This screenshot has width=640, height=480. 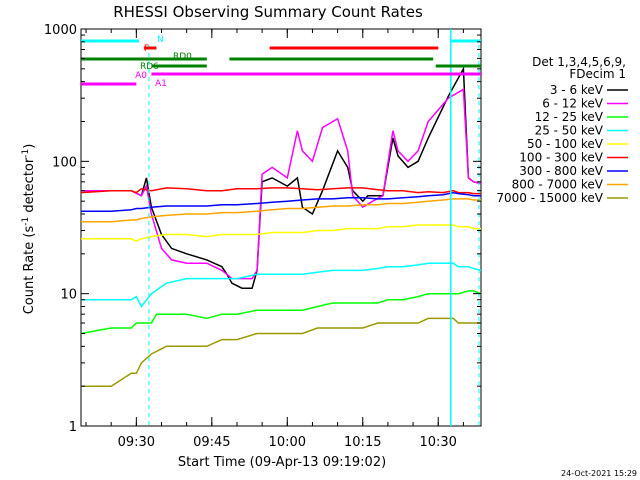 What do you see at coordinates (561, 171) in the screenshot?
I see `legend-label-6: 300 - 800 keV` at bounding box center [561, 171].